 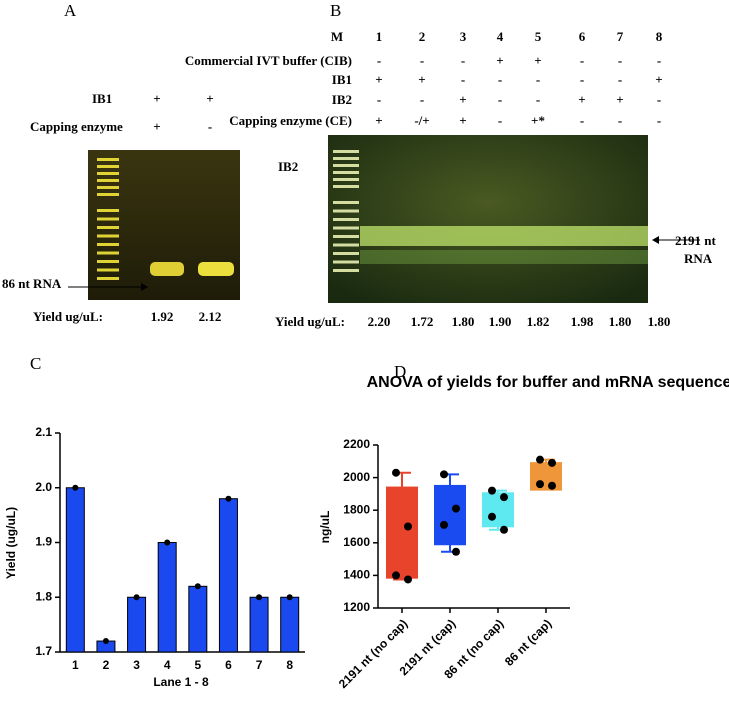 What do you see at coordinates (582, 321) in the screenshot?
I see `yield: 1.98` at bounding box center [582, 321].